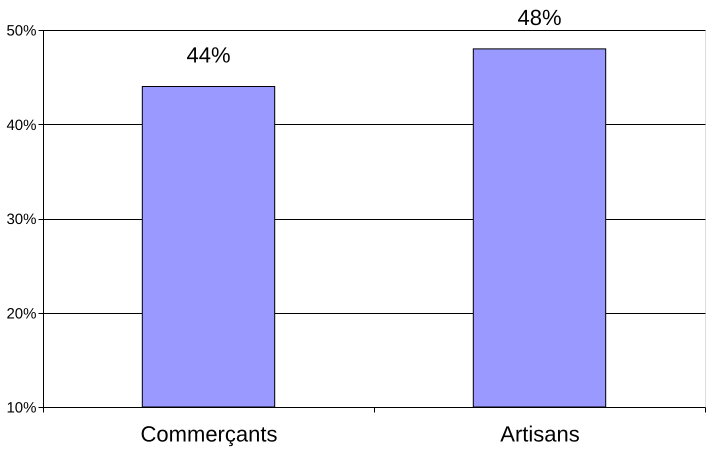 The width and height of the screenshot is (708, 455). Describe the element at coordinates (209, 434) in the screenshot. I see `x-tick-label: Commerçants` at that location.